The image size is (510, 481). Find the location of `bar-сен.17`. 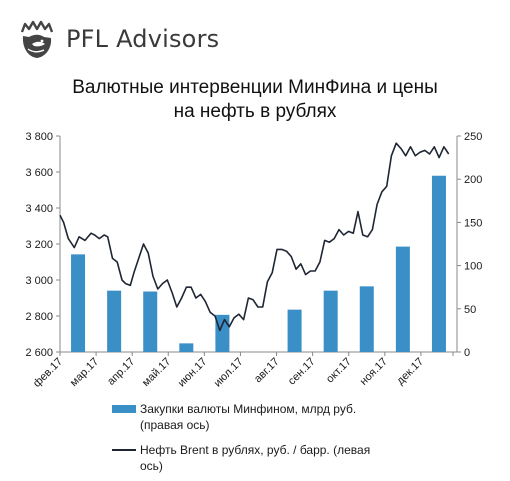

bar-сен.17 is located at coordinates (330, 321).